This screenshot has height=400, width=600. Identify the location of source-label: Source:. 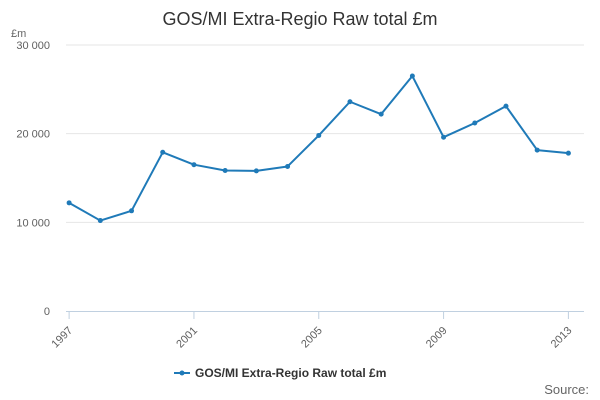
(566, 389).